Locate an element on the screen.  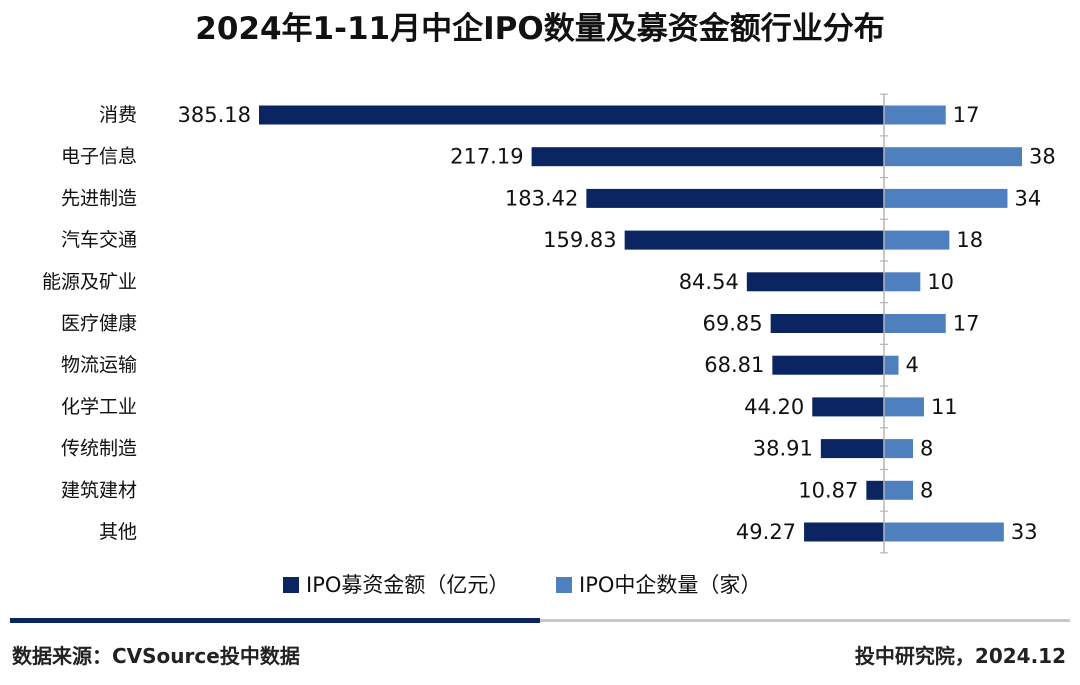
count-data-label: 10 is located at coordinates (940, 282).